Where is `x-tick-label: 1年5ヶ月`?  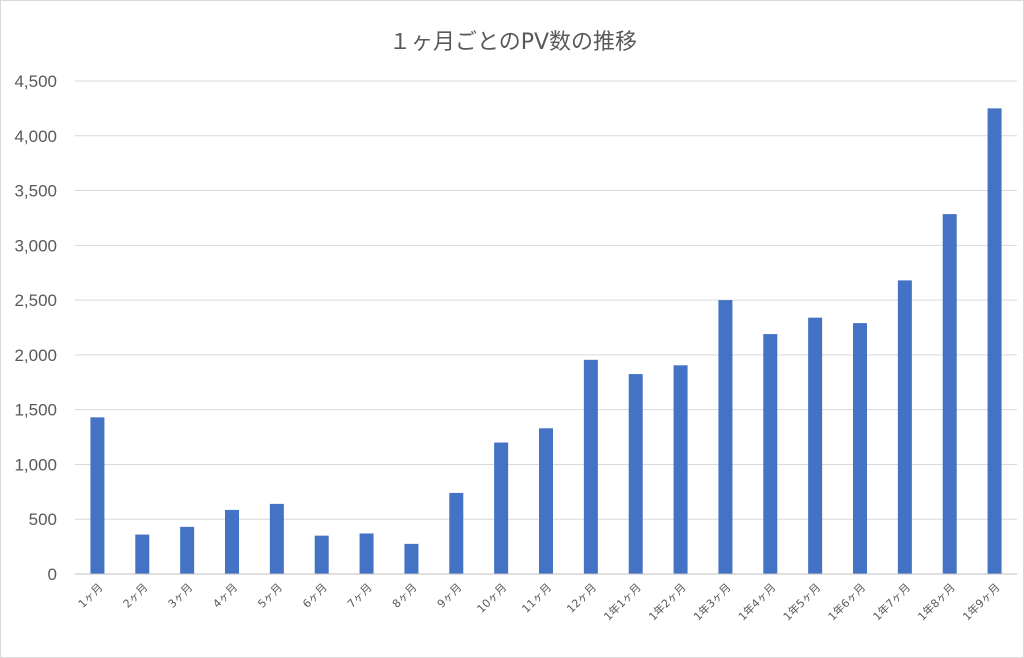
x-tick-label: 1年5ヶ月 is located at coordinates (801, 601).